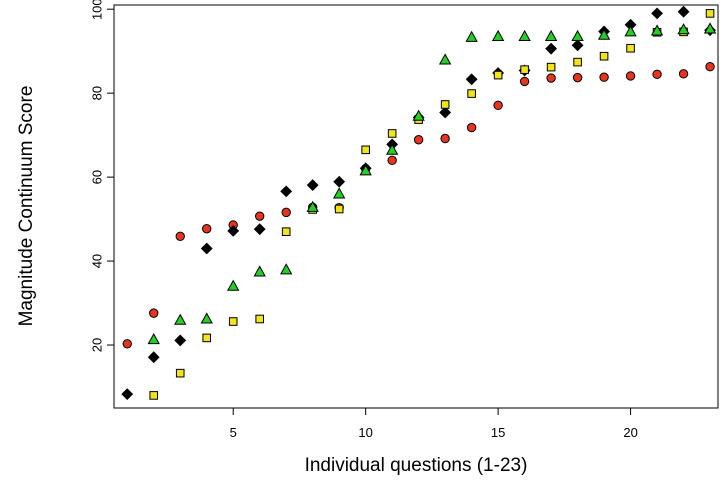  I want to click on y-axis: 20 40 60 80 100, so click(102, 176).